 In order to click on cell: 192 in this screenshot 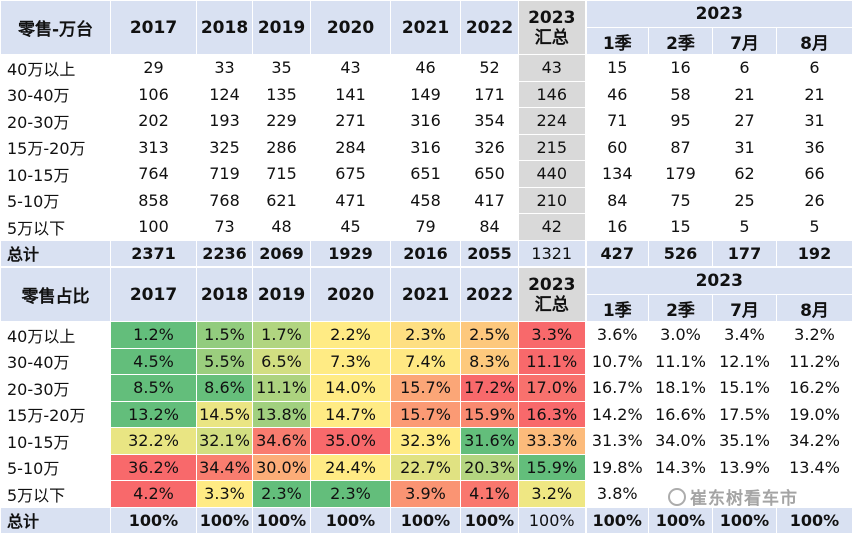, I will do `click(813, 253)`.